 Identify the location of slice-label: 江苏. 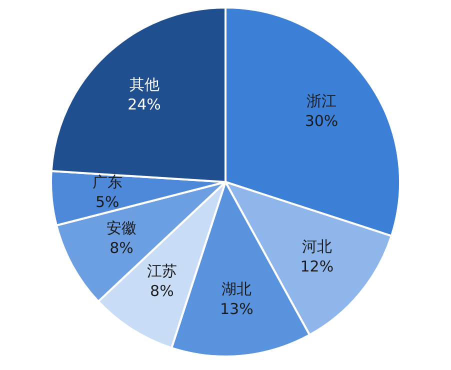
(161, 271).